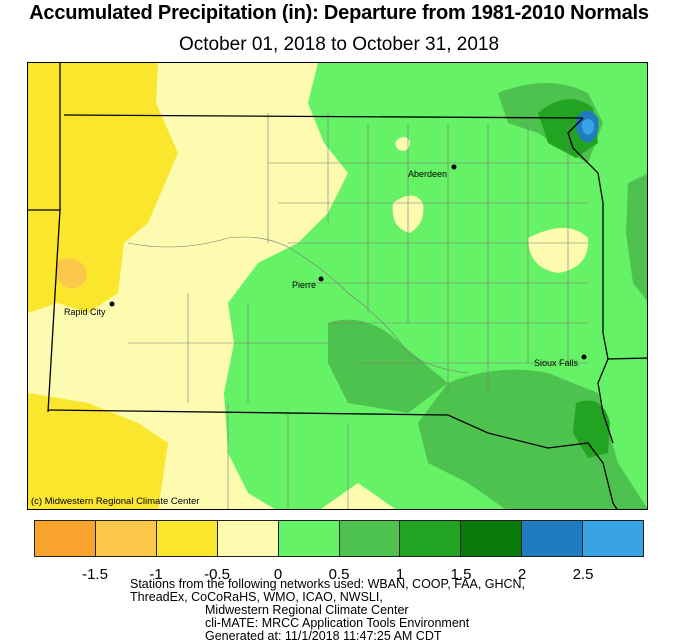  I want to click on dry-area-northwest, so click(103, 188).